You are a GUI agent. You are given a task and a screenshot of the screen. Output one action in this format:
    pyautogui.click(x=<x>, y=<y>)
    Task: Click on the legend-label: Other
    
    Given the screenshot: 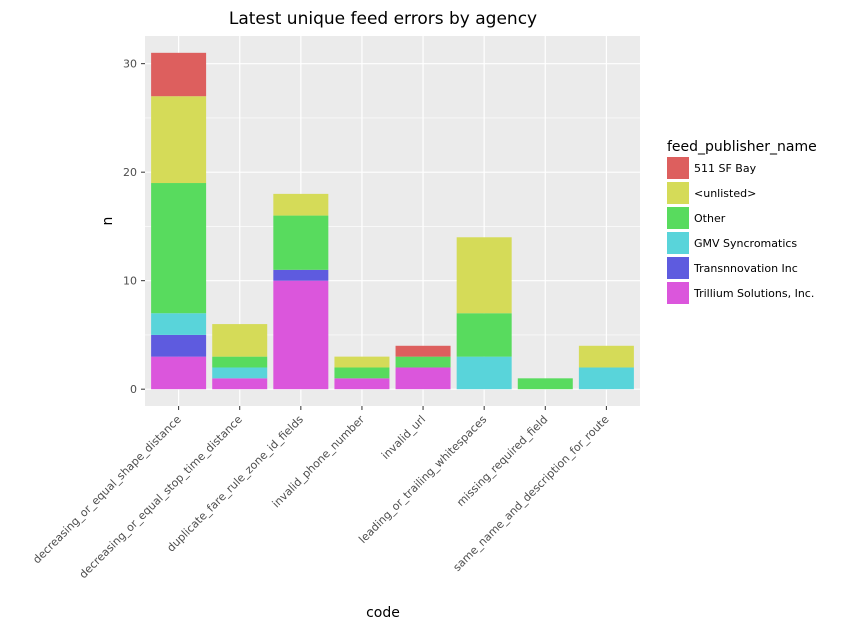 What is the action you would take?
    pyautogui.click(x=710, y=218)
    